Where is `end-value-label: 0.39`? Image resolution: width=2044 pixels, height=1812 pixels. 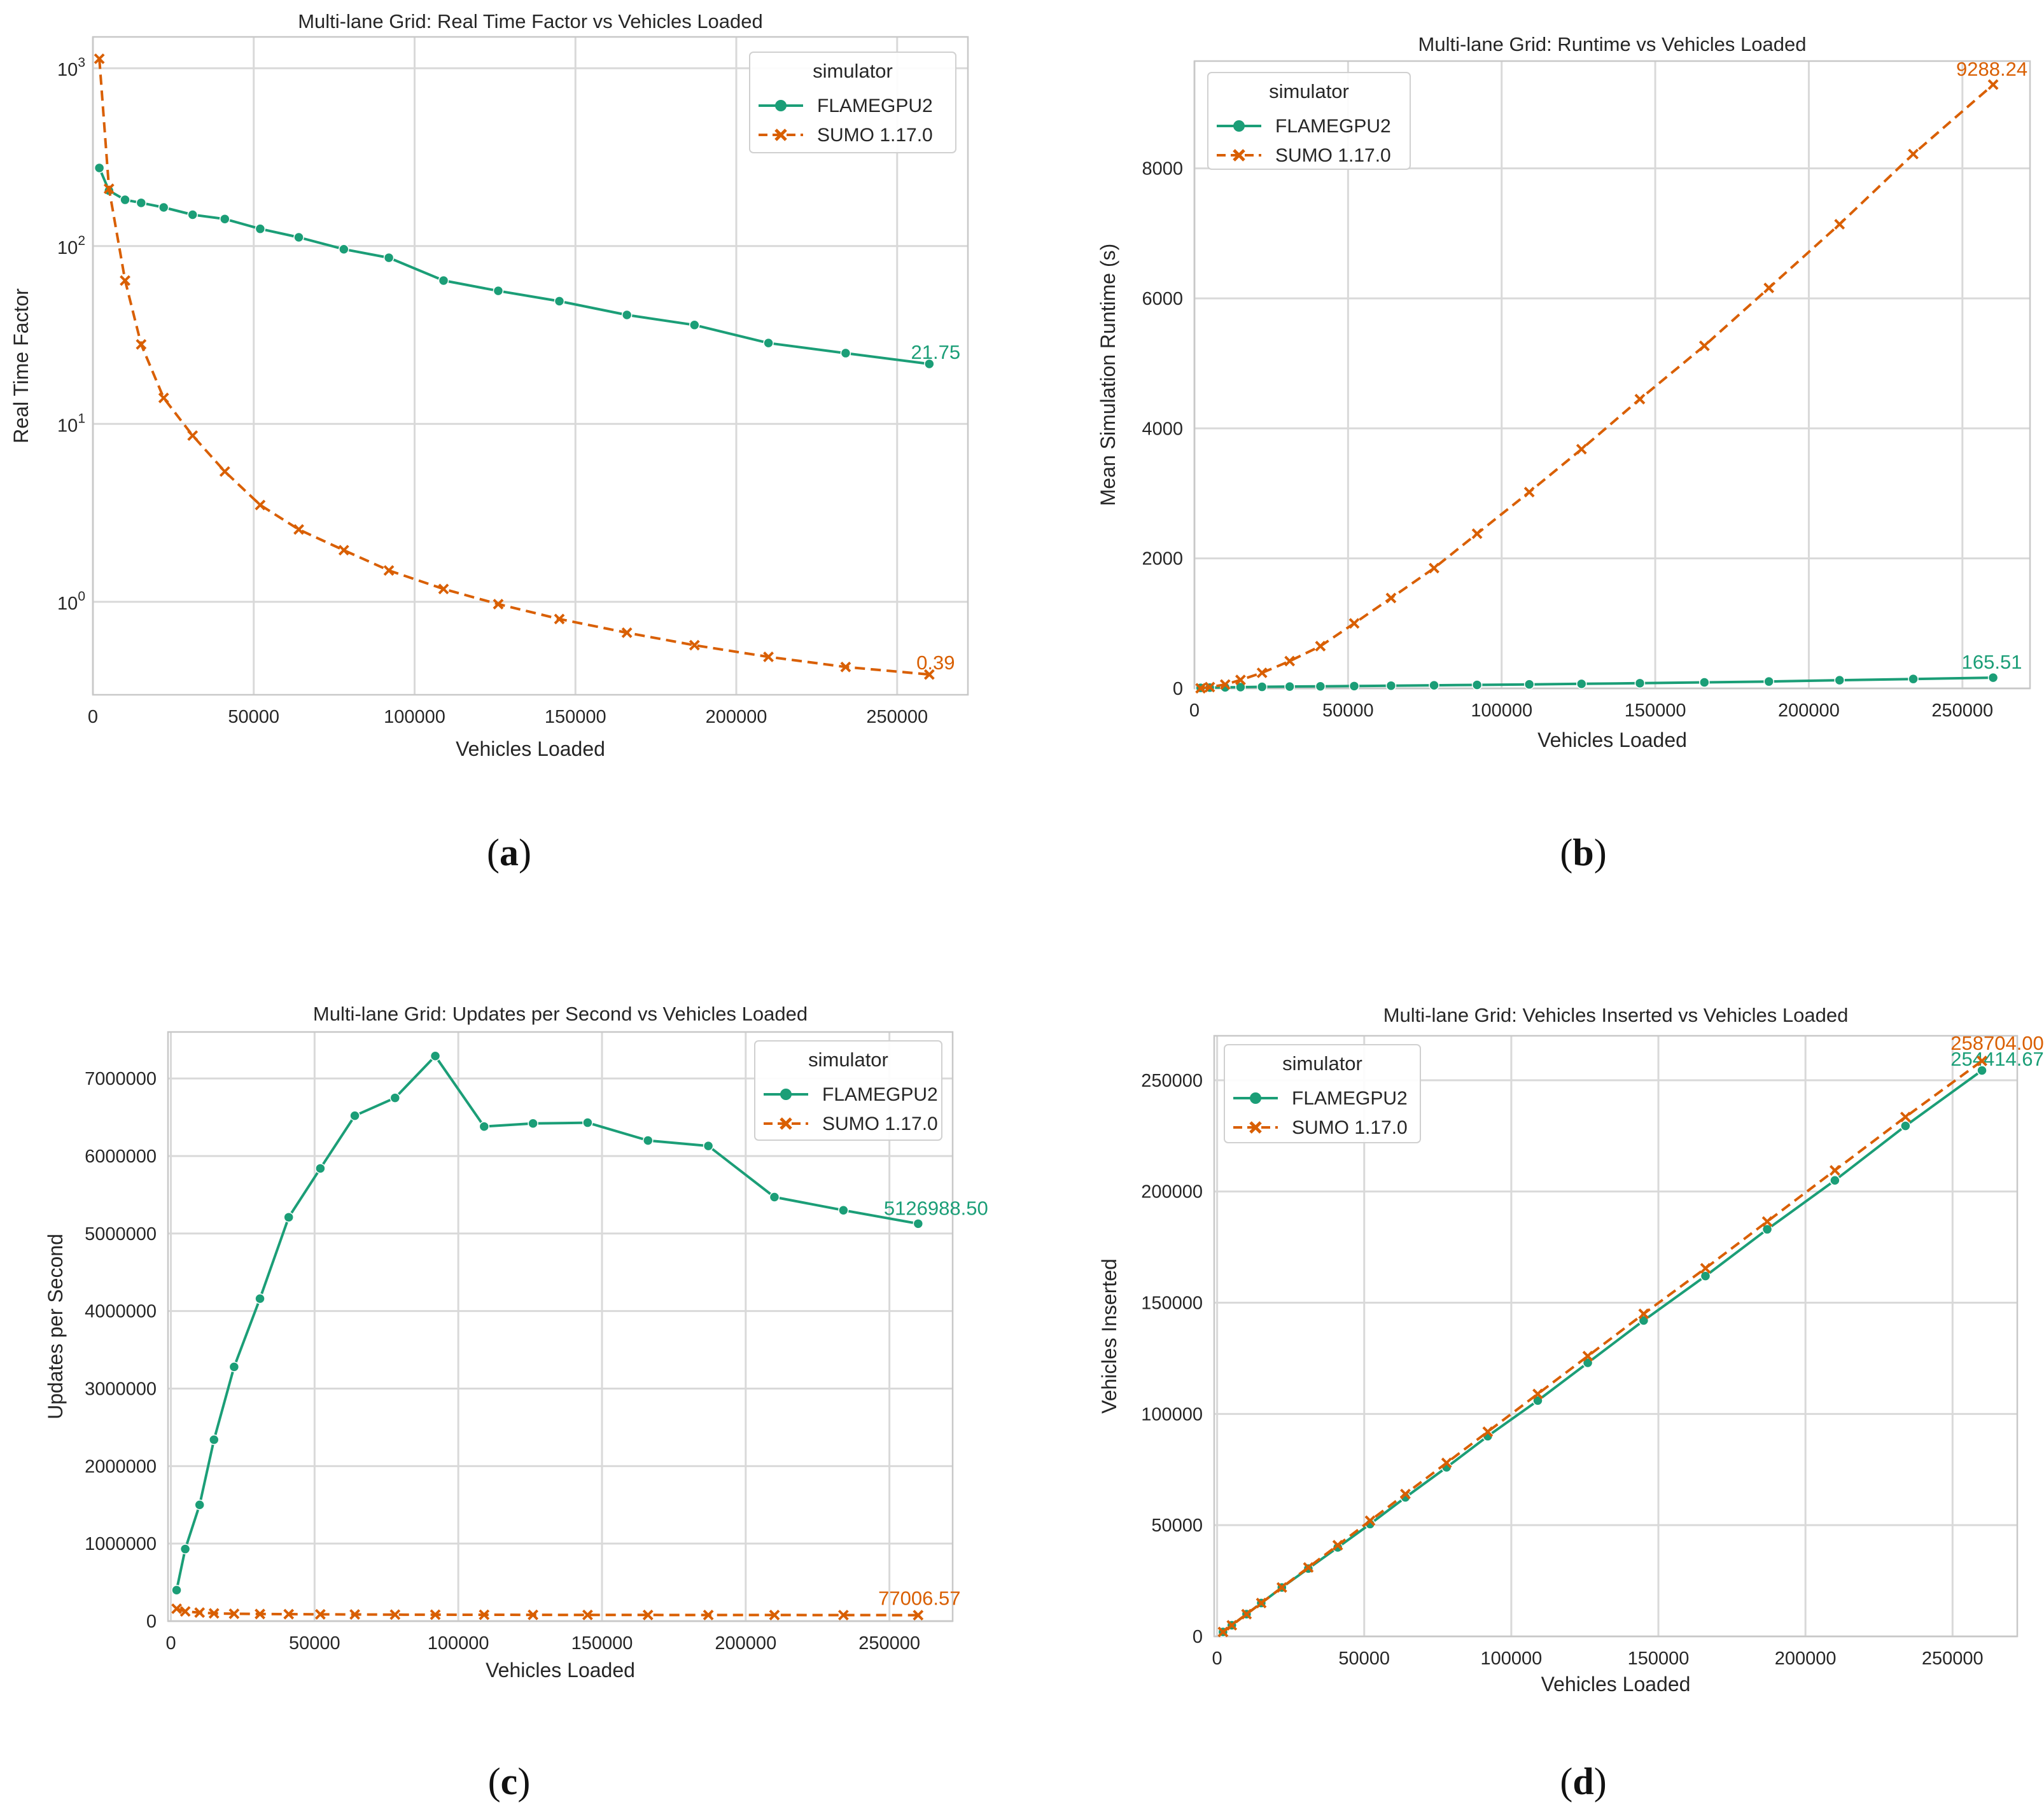
end-value-label: 0.39 is located at coordinates (935, 663).